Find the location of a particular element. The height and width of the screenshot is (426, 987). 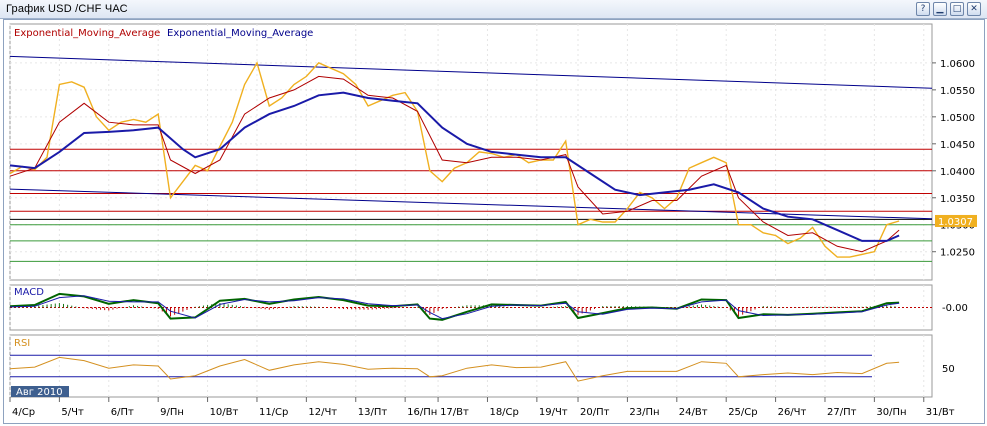

price-tick-label-0: 1.0600 is located at coordinates (957, 64).